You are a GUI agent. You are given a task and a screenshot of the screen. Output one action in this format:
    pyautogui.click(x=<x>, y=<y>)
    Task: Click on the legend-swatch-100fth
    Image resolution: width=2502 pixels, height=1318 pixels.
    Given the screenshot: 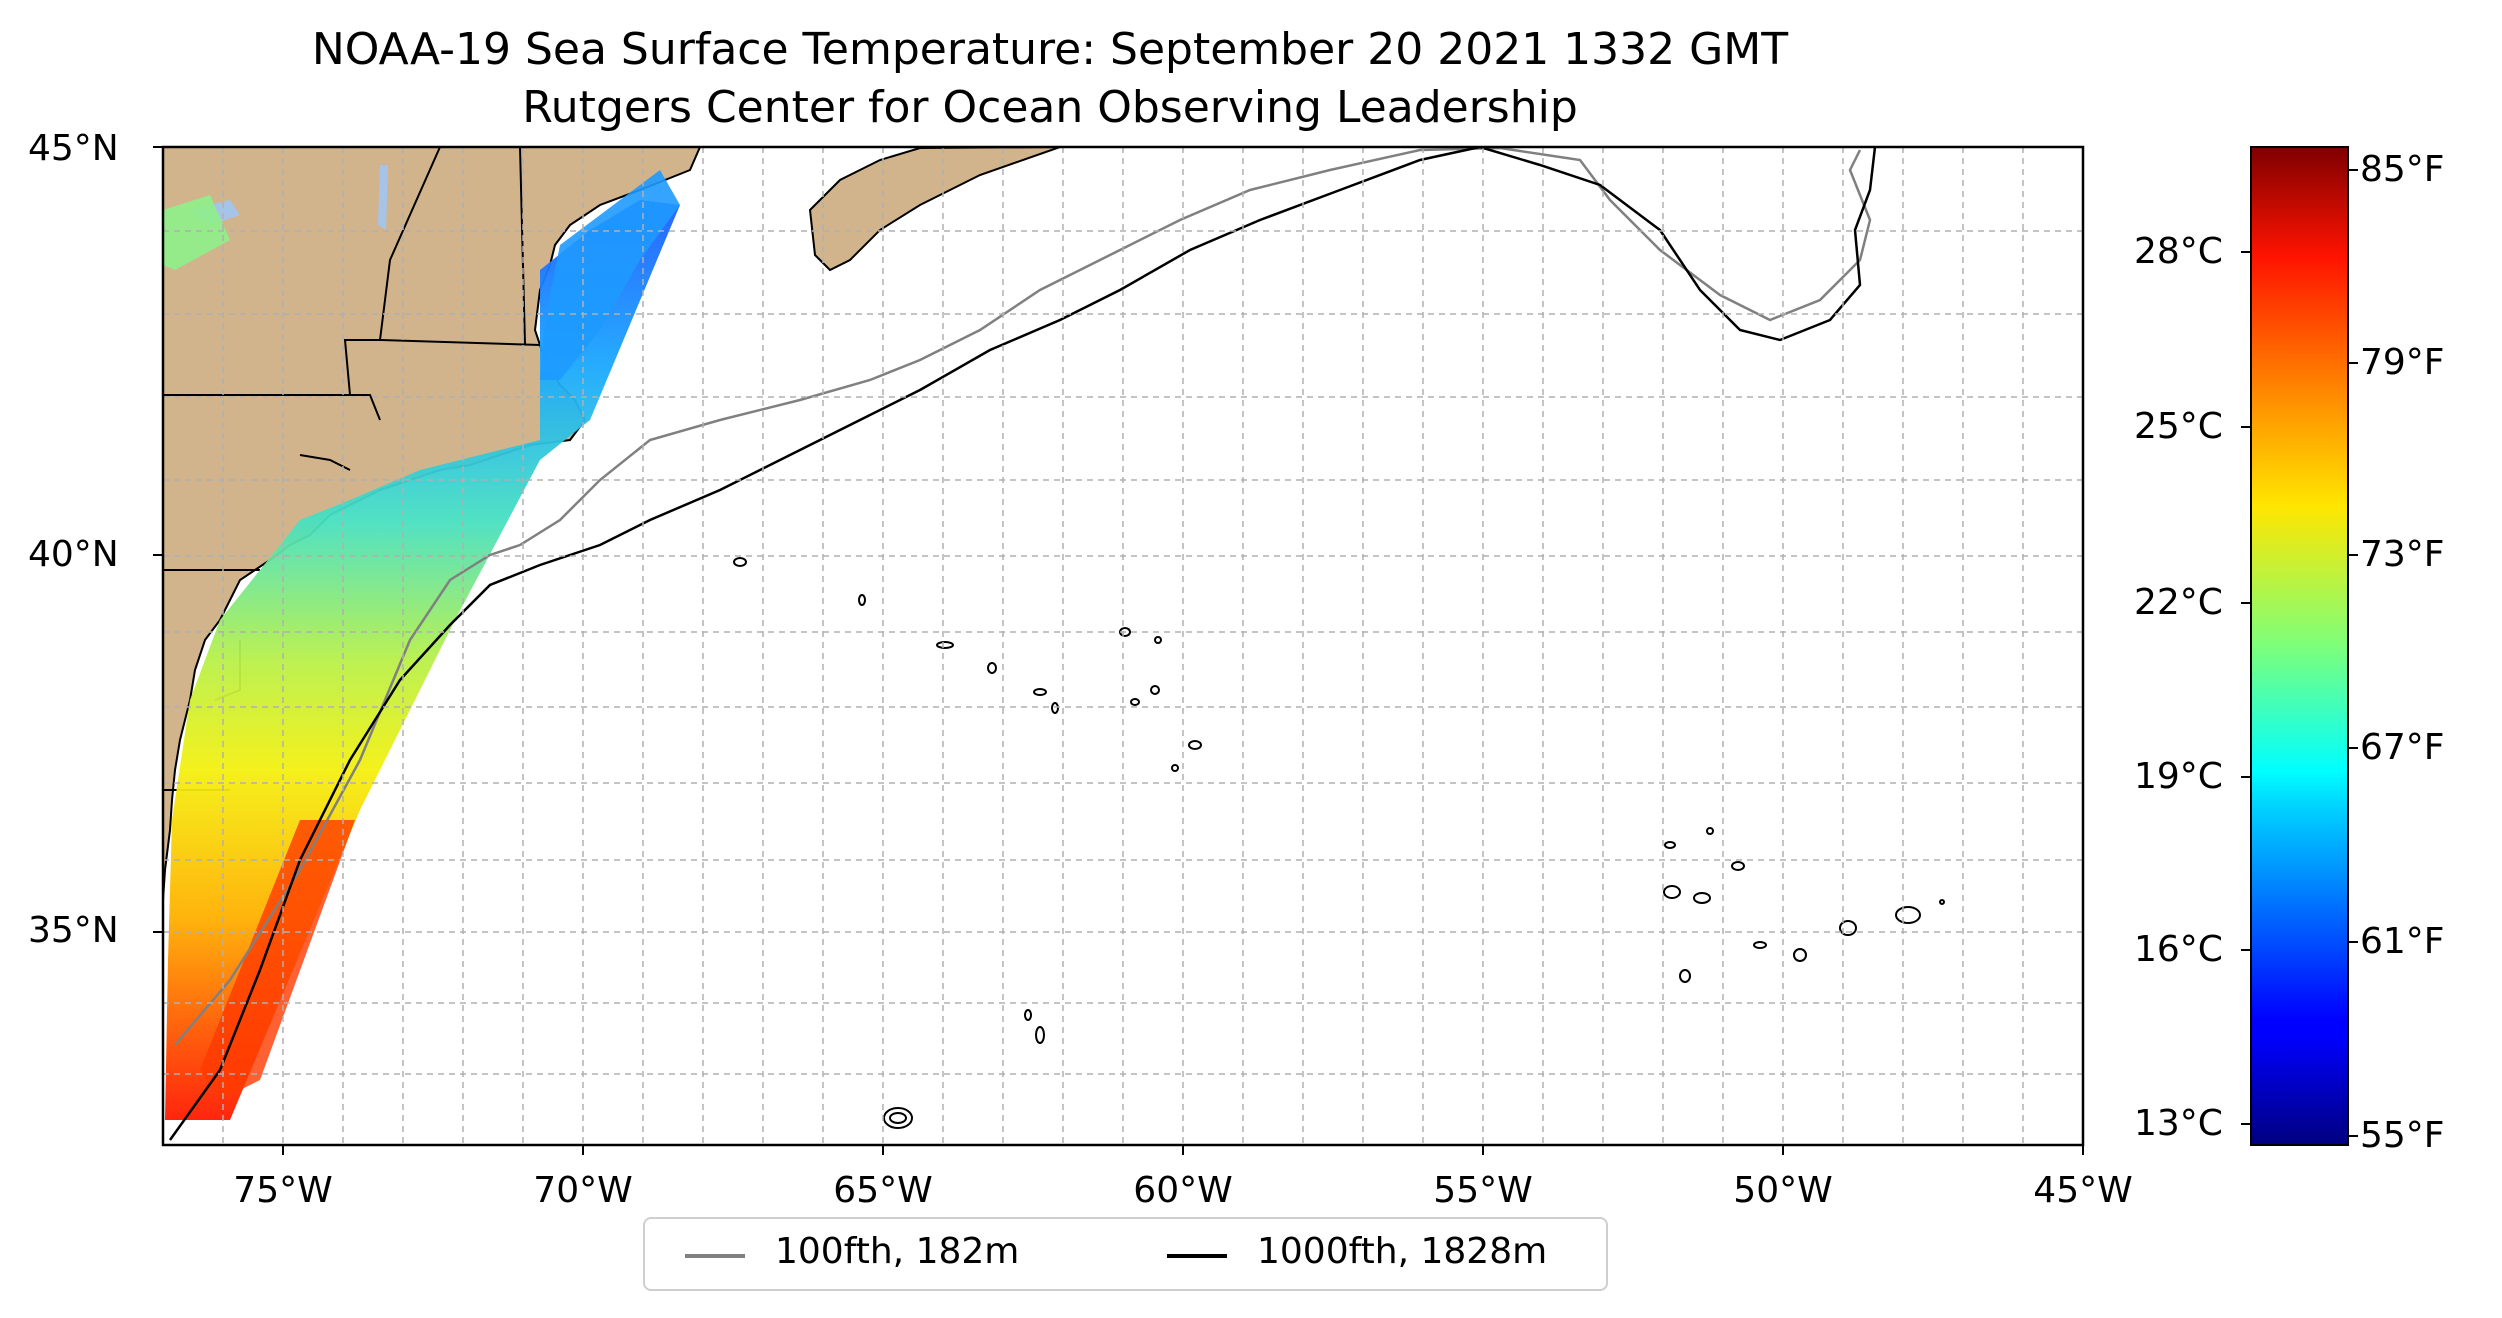 What is the action you would take?
    pyautogui.click(x=715, y=1256)
    